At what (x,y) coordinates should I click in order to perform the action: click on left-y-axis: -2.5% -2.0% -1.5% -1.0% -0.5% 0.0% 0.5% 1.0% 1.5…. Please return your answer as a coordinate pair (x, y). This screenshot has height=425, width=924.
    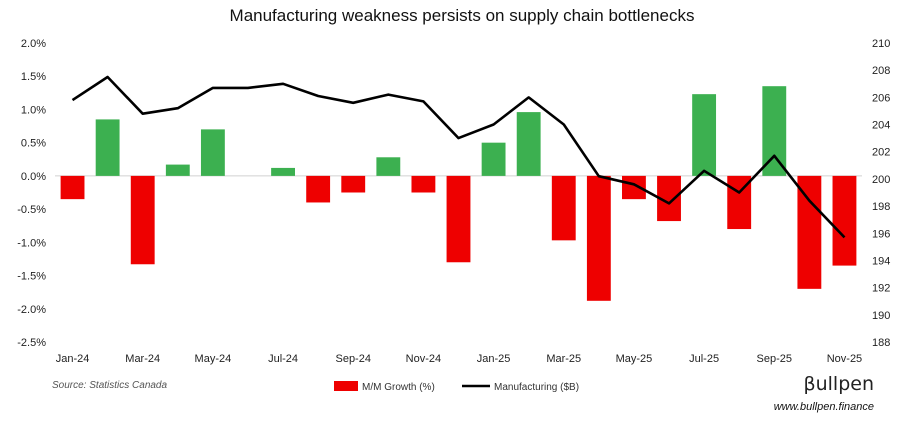
    Looking at the image, I should click on (31, 193).